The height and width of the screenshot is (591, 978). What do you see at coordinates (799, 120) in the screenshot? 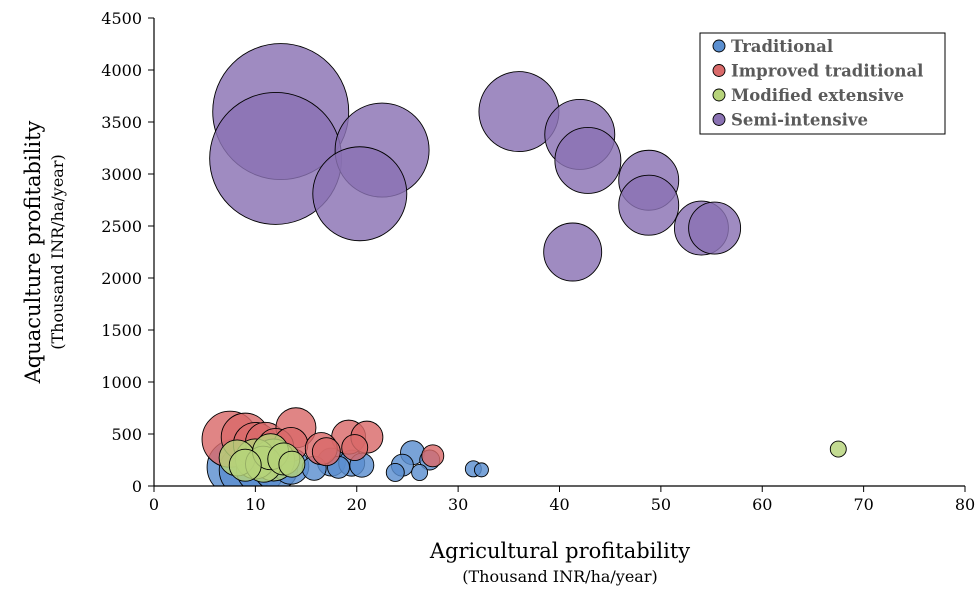
I see `legend-label: Semi-intensive` at bounding box center [799, 120].